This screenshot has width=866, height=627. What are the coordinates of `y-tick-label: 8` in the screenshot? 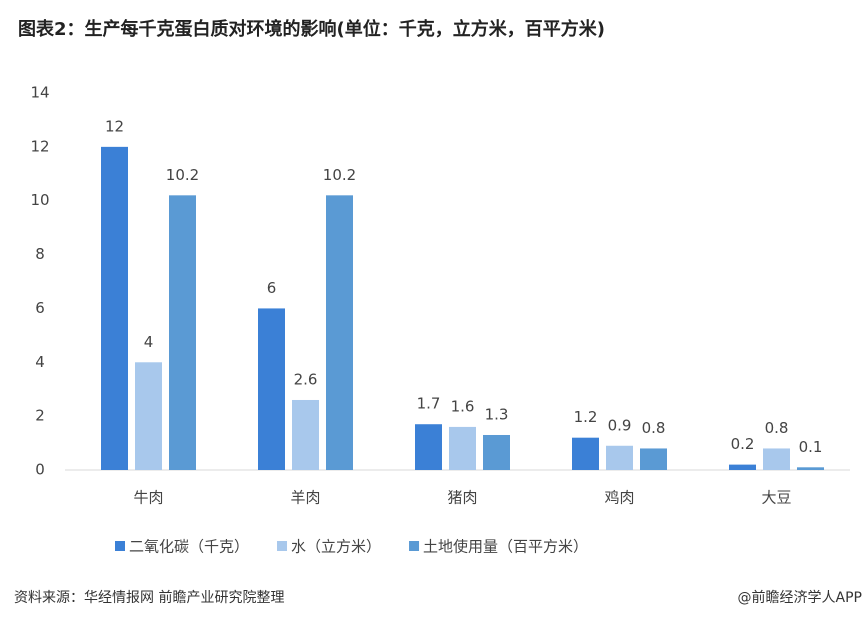 It's located at (40, 254).